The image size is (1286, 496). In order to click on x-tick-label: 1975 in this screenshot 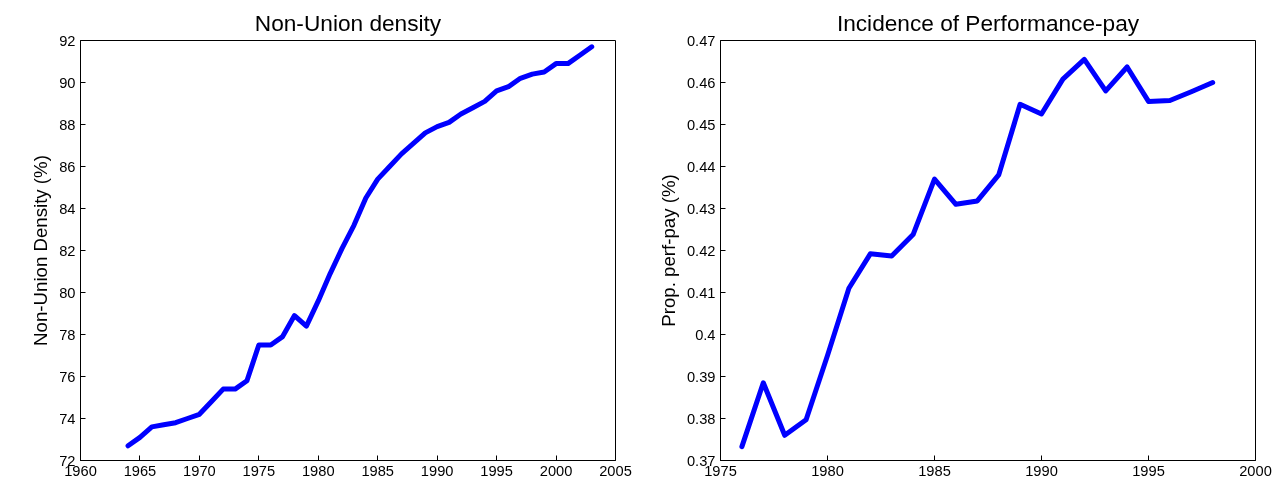, I will do `click(259, 470)`.